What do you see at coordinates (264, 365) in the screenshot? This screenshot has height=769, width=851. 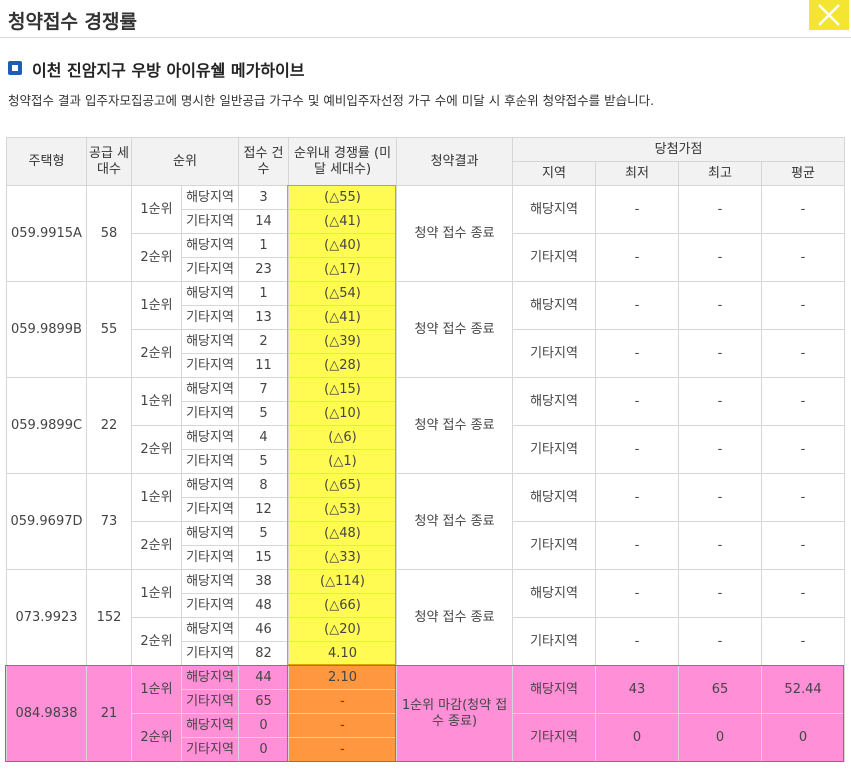 I see `applications-cell: 11` at bounding box center [264, 365].